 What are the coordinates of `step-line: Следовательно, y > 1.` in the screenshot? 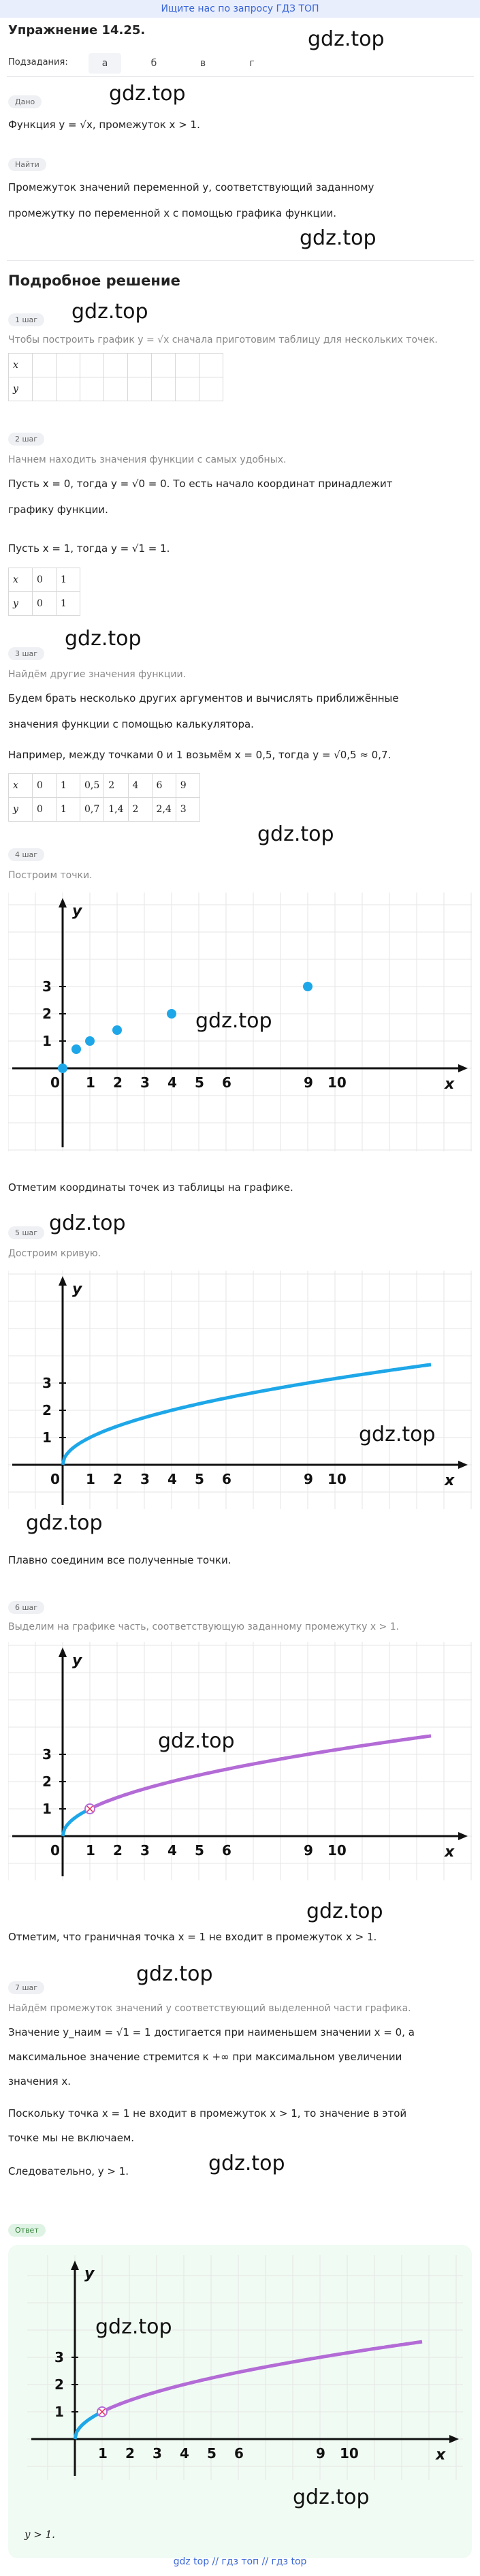 It's located at (68, 2171).